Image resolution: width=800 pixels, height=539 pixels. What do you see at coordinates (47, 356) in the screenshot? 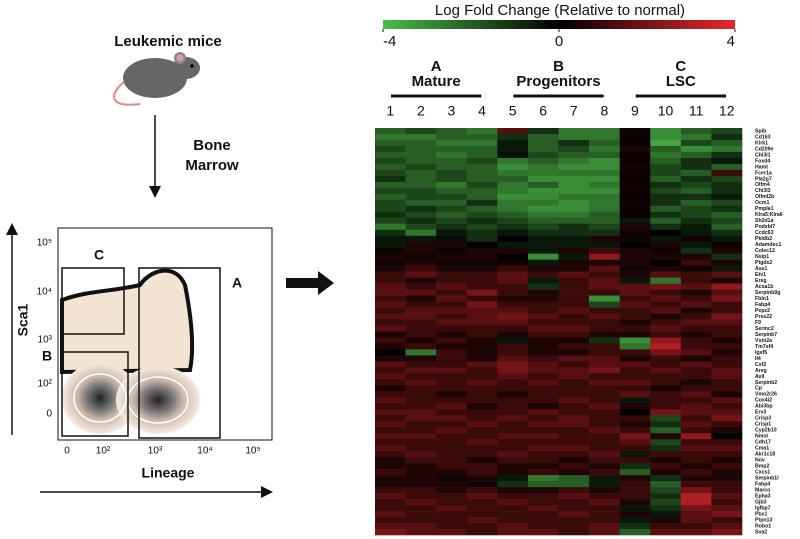
I see `gate-label: B` at bounding box center [47, 356].